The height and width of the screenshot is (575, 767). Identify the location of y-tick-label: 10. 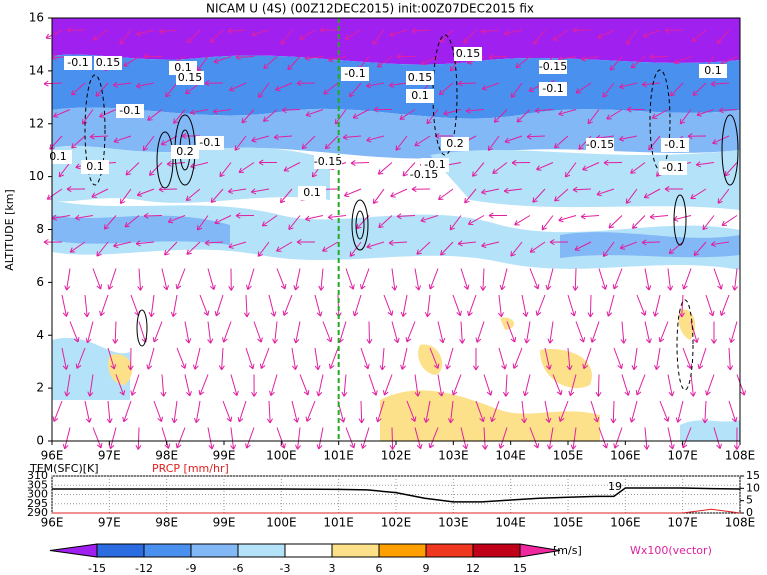
(36, 176).